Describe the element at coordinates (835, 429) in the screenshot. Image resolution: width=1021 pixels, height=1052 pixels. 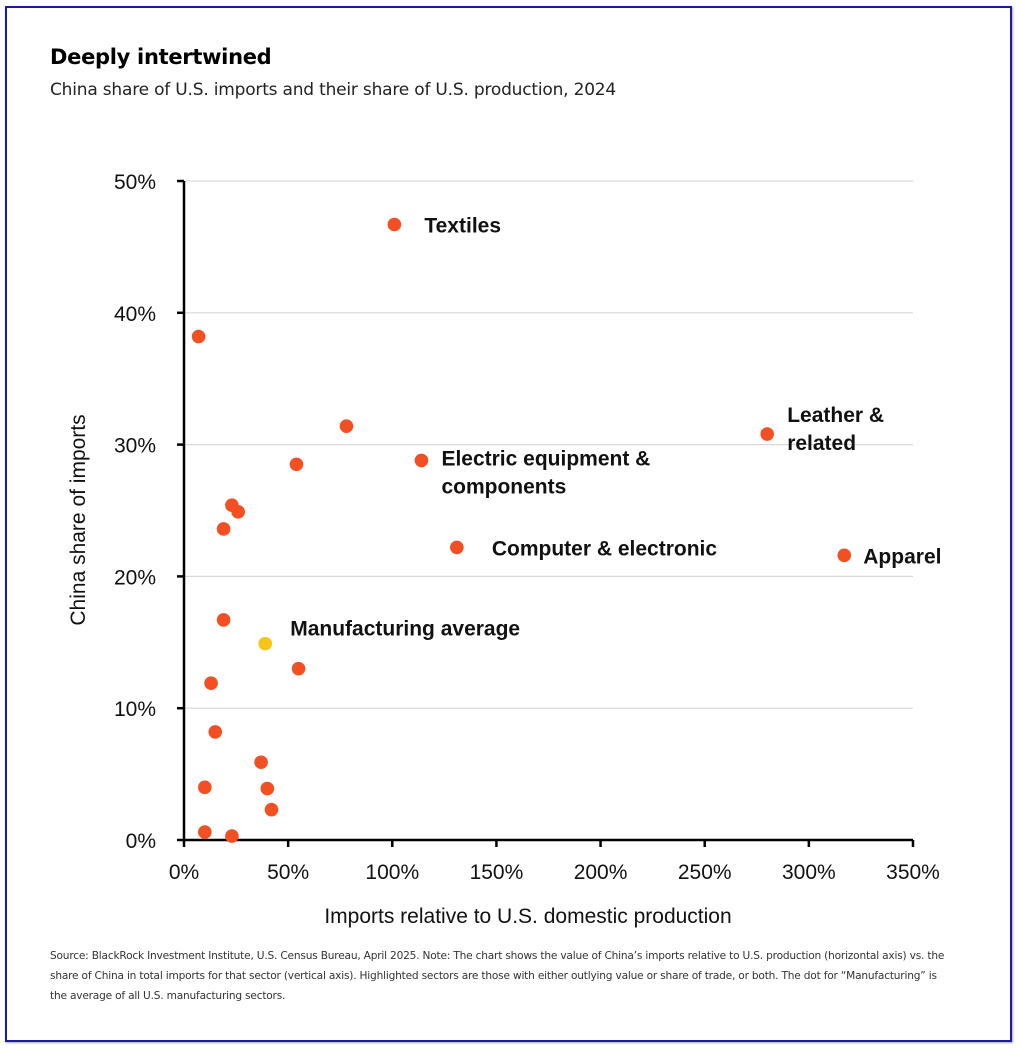
I see `annotation-label: Leather & related` at that location.